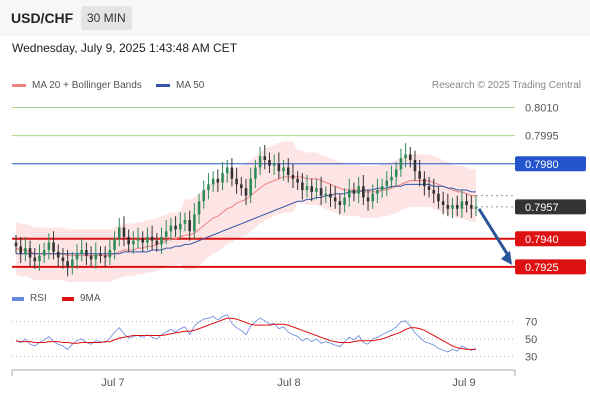 The image size is (590, 400). Describe the element at coordinates (18, 298) in the screenshot. I see `legend-rsi-swatch` at that location.